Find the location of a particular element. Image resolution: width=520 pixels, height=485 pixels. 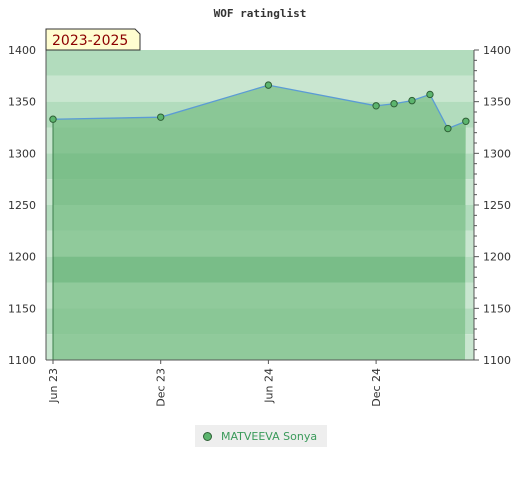

period-badge-bg is located at coordinates (93, 39).